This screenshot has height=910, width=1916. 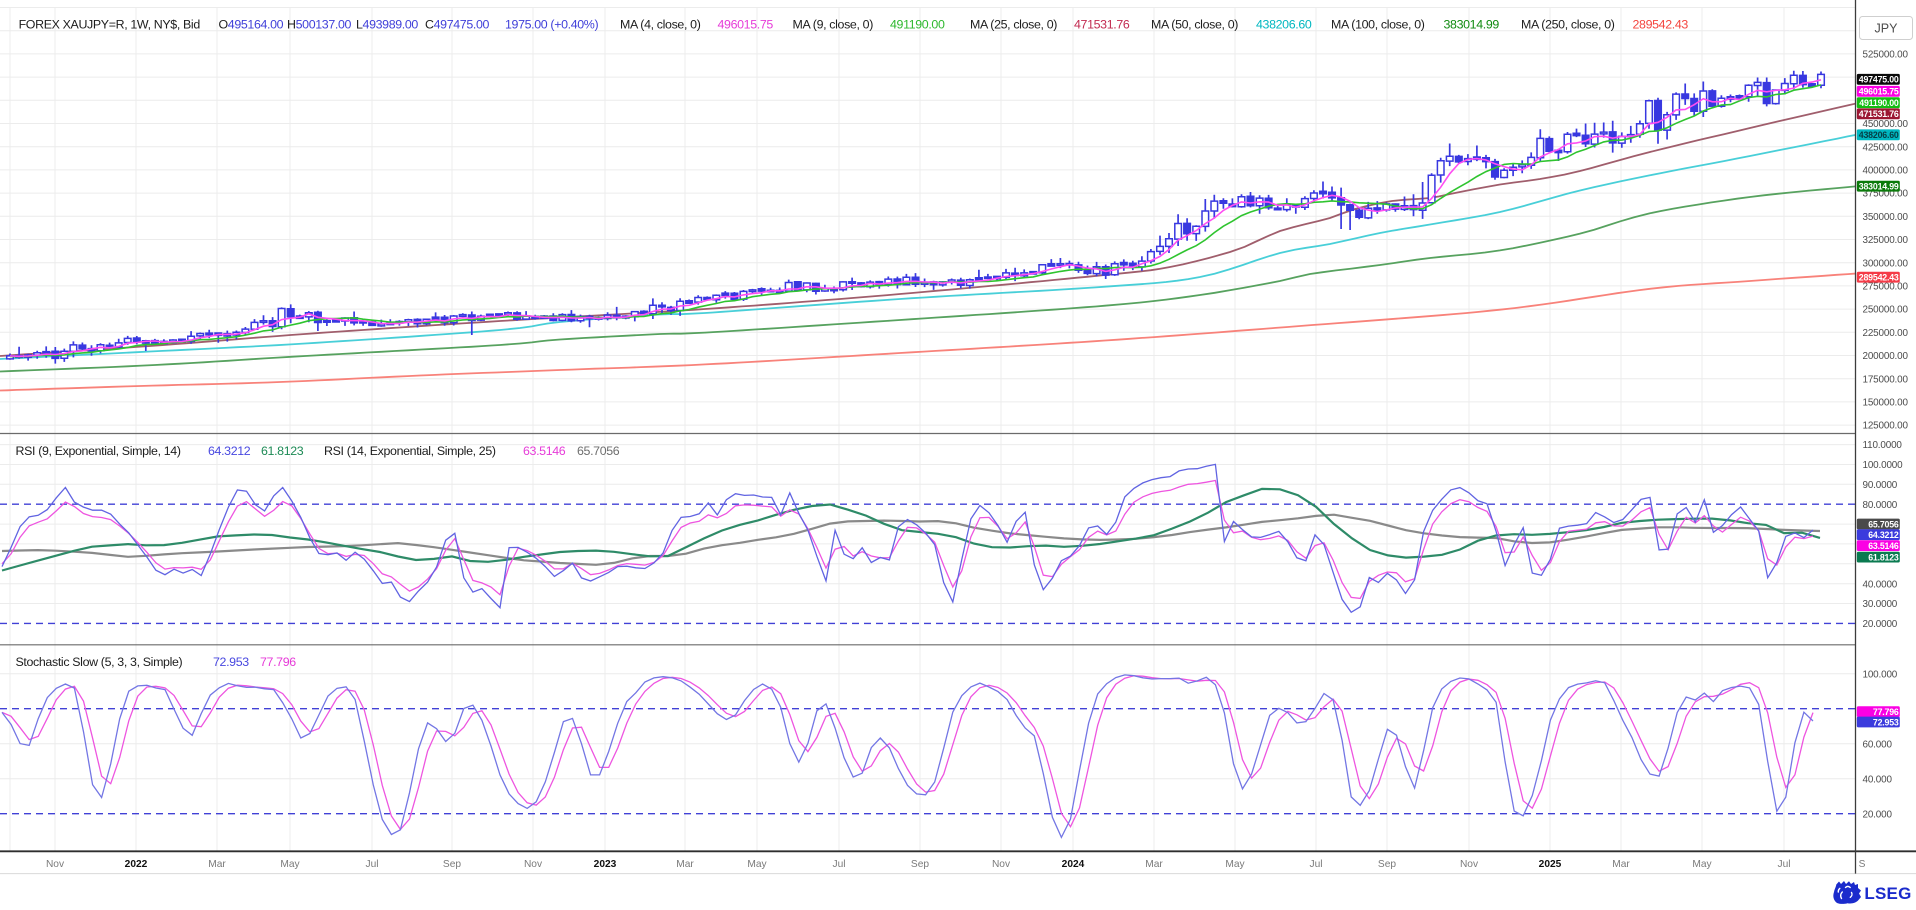 I want to click on svg-text: C497475.00, so click(x=457, y=25).